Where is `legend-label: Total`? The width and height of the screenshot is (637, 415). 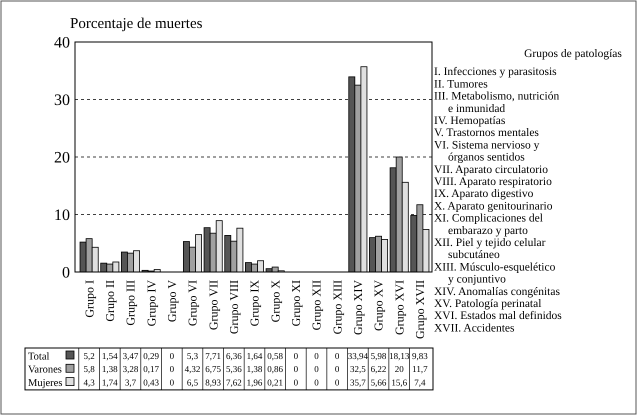
legend-label: Total is located at coordinates (39, 356).